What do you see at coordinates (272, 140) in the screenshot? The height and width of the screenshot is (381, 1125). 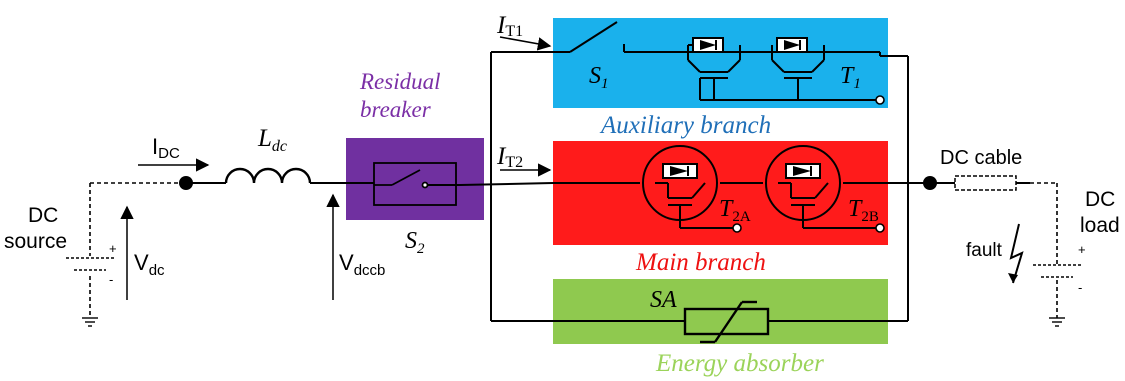 I see `l-dc-label: Ldc` at bounding box center [272, 140].